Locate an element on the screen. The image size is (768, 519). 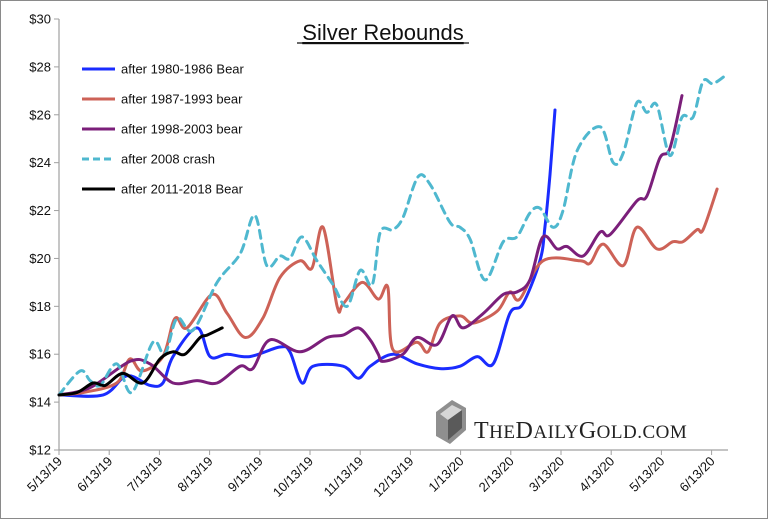
x-tick-label: 12/13/19 is located at coordinates (393, 477).